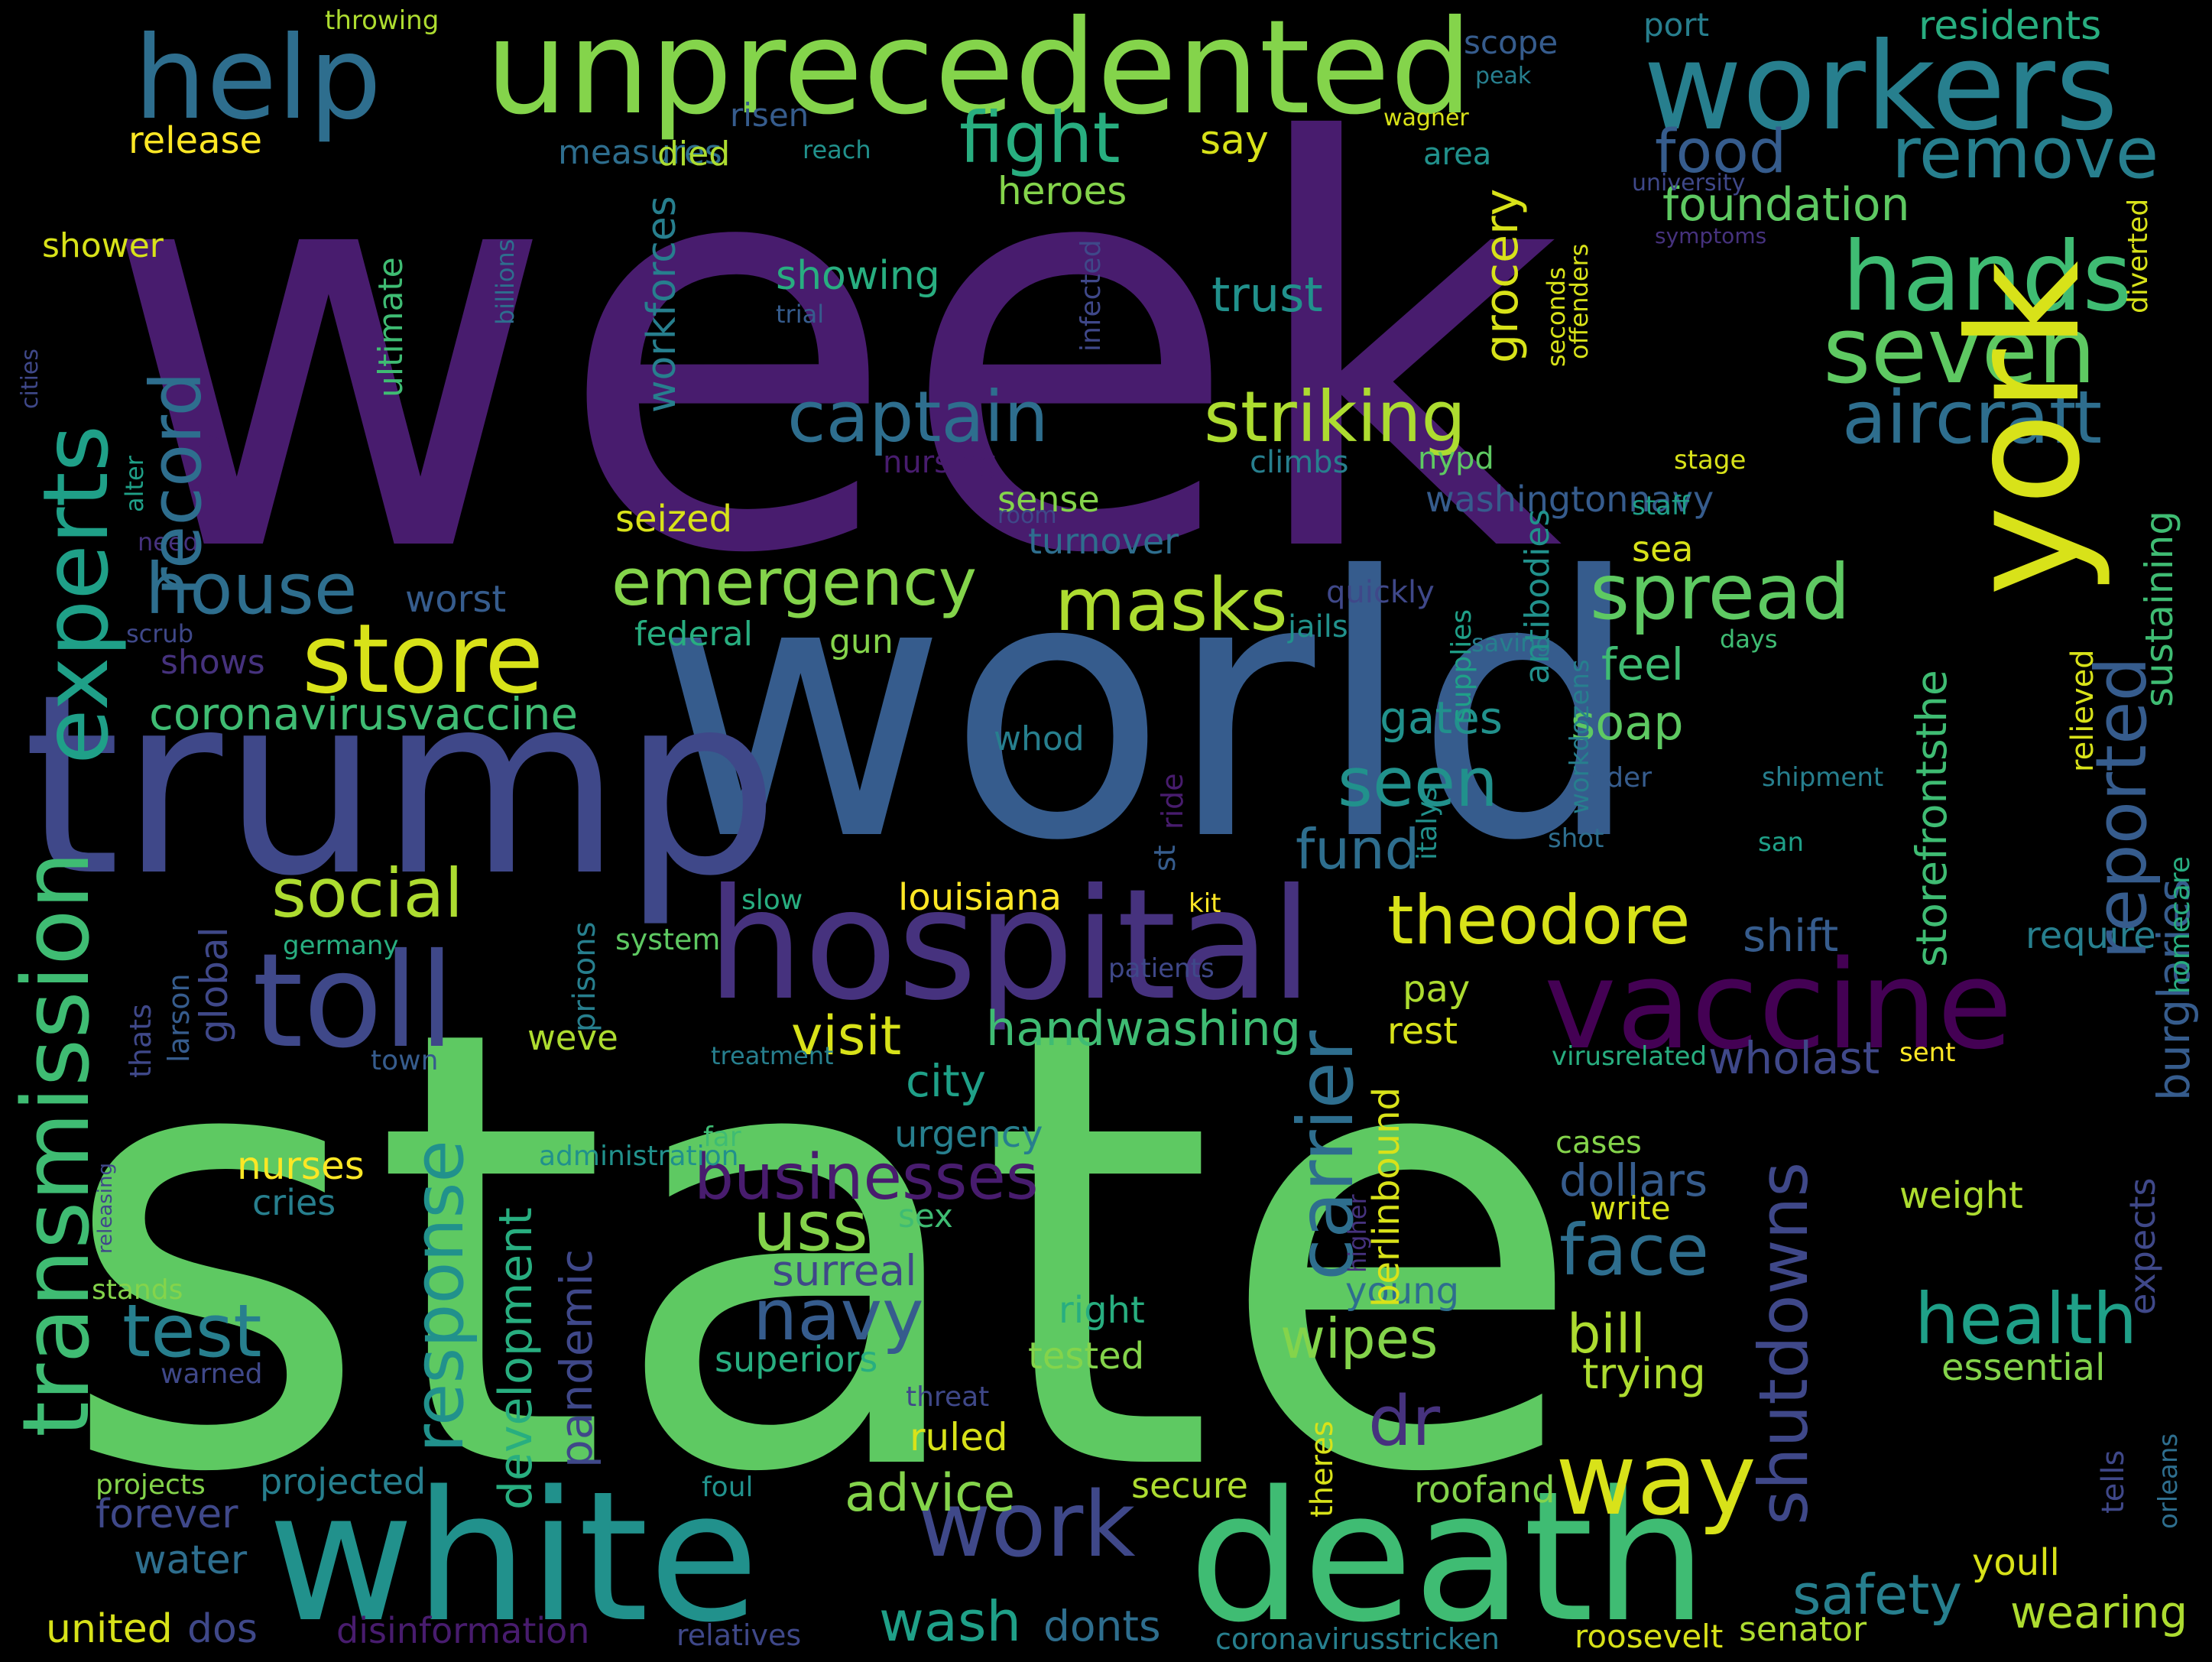  I want to click on cloud-word: cries, so click(294, 1202).